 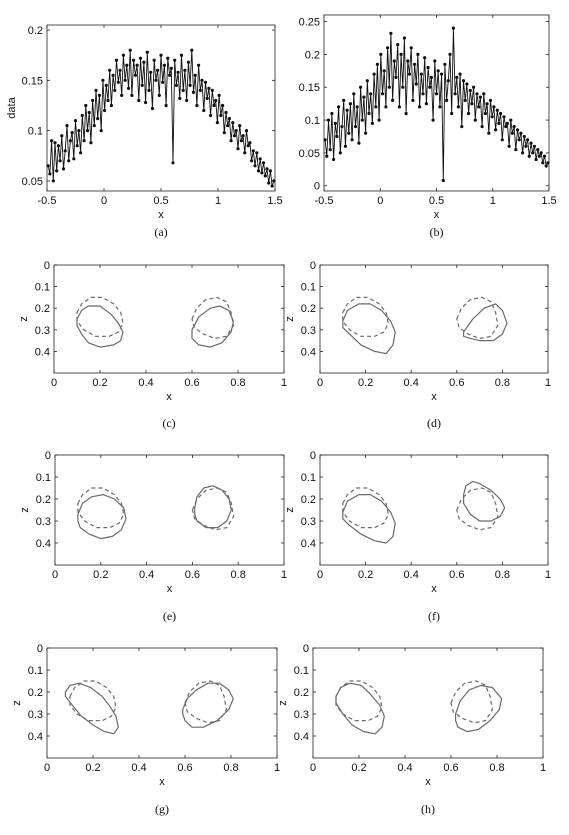 I want to click on chart-h: 0 0.2 0.4 0.6 0.8 1 0 0.1 0.2 0.3 0.4 x z (h), so click(x=411, y=729).